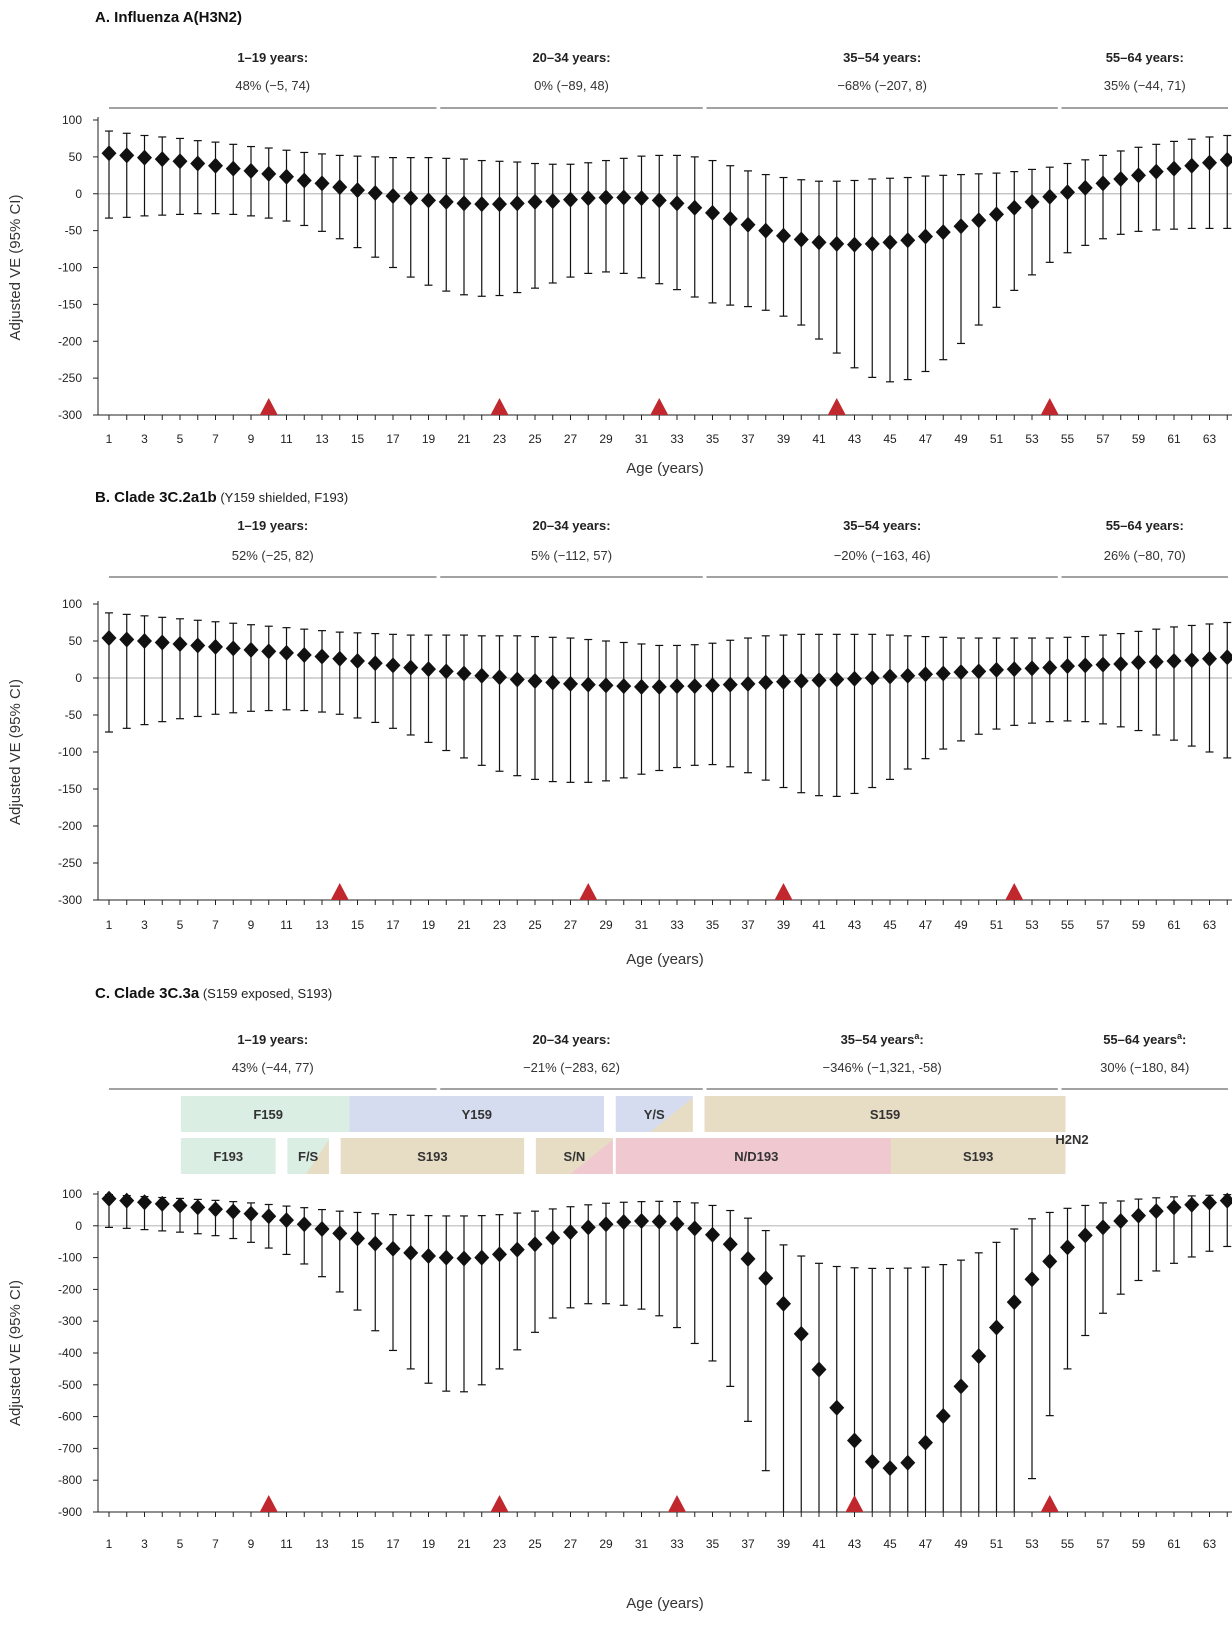 Image resolution: width=1232 pixels, height=1633 pixels. What do you see at coordinates (180, 925) in the screenshot?
I see `x-tick-label: 5` at bounding box center [180, 925].